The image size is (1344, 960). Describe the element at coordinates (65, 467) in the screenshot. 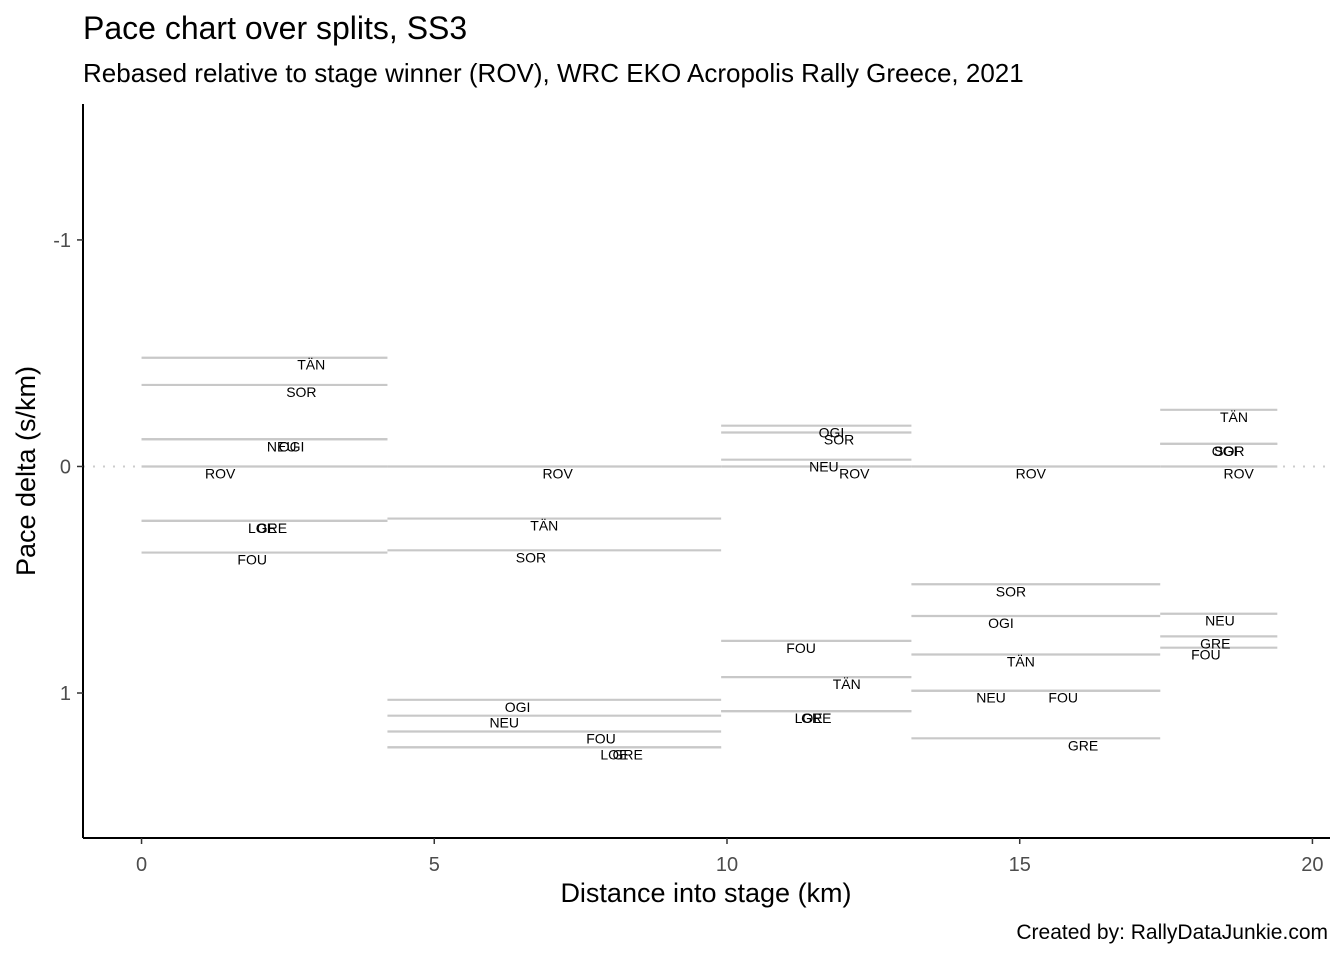

I see `y-tick-label: 0` at that location.